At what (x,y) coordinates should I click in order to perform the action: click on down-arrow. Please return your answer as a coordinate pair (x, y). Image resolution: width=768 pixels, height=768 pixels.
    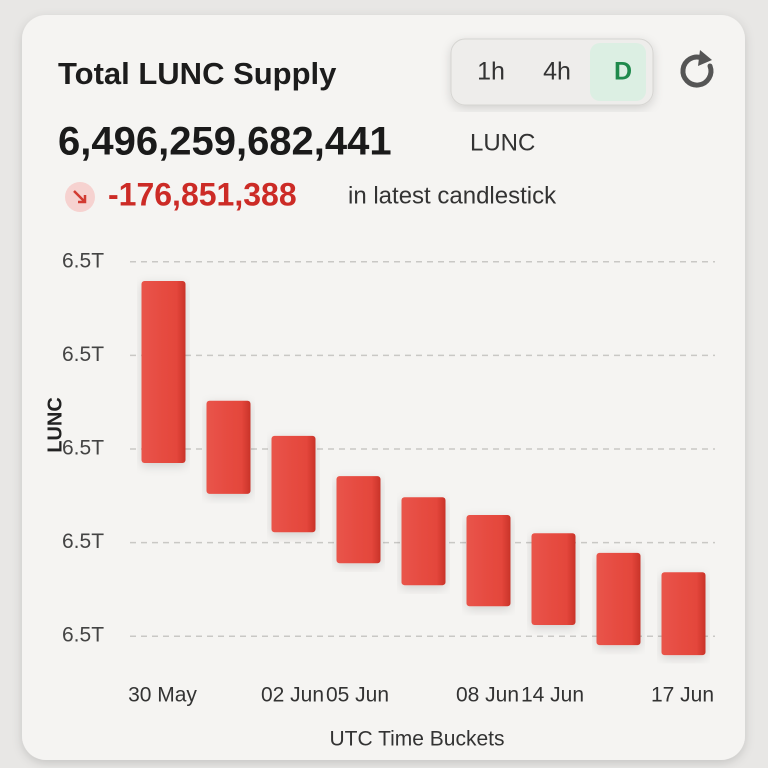
    Looking at the image, I should click on (80, 197).